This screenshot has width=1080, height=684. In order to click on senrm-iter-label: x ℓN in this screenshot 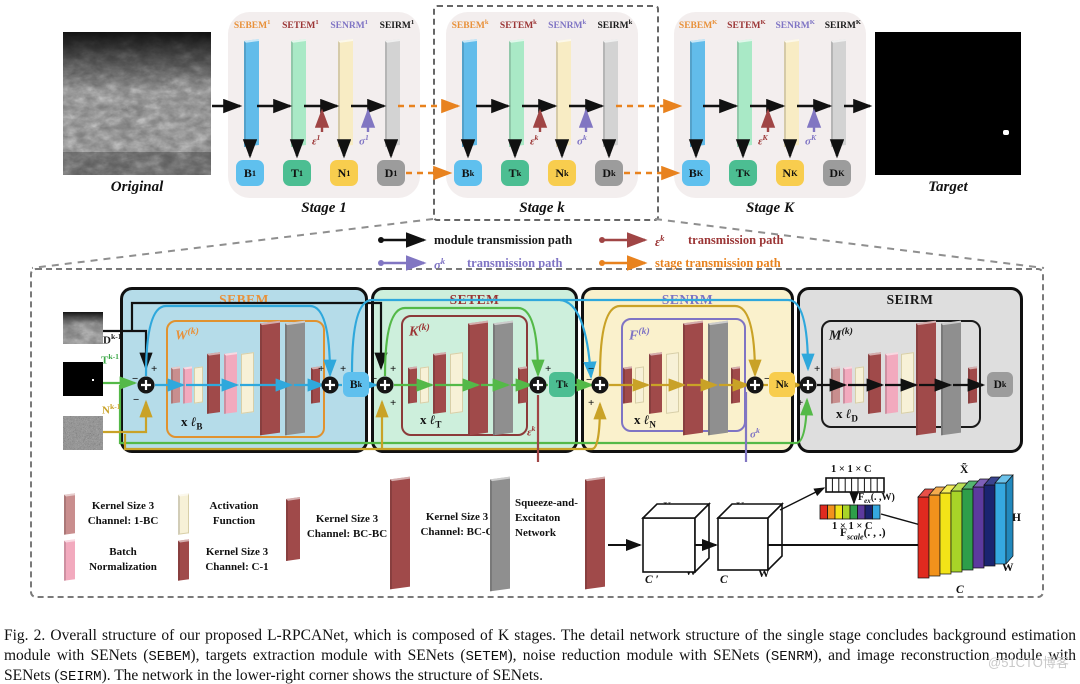, I will do `click(645, 421)`.